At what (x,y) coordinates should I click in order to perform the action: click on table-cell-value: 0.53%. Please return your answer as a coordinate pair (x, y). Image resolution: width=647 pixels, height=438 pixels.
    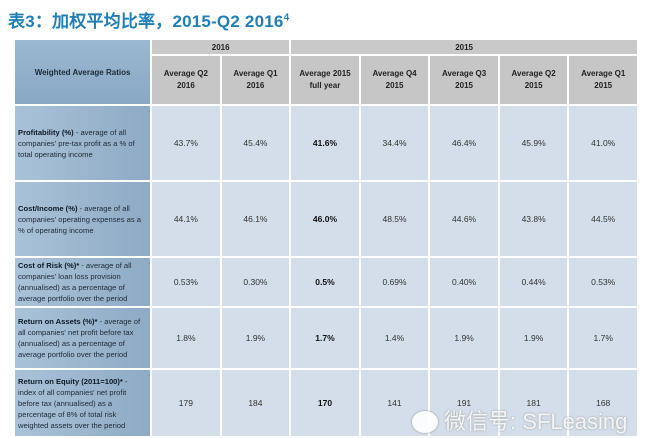
    Looking at the image, I should click on (185, 282).